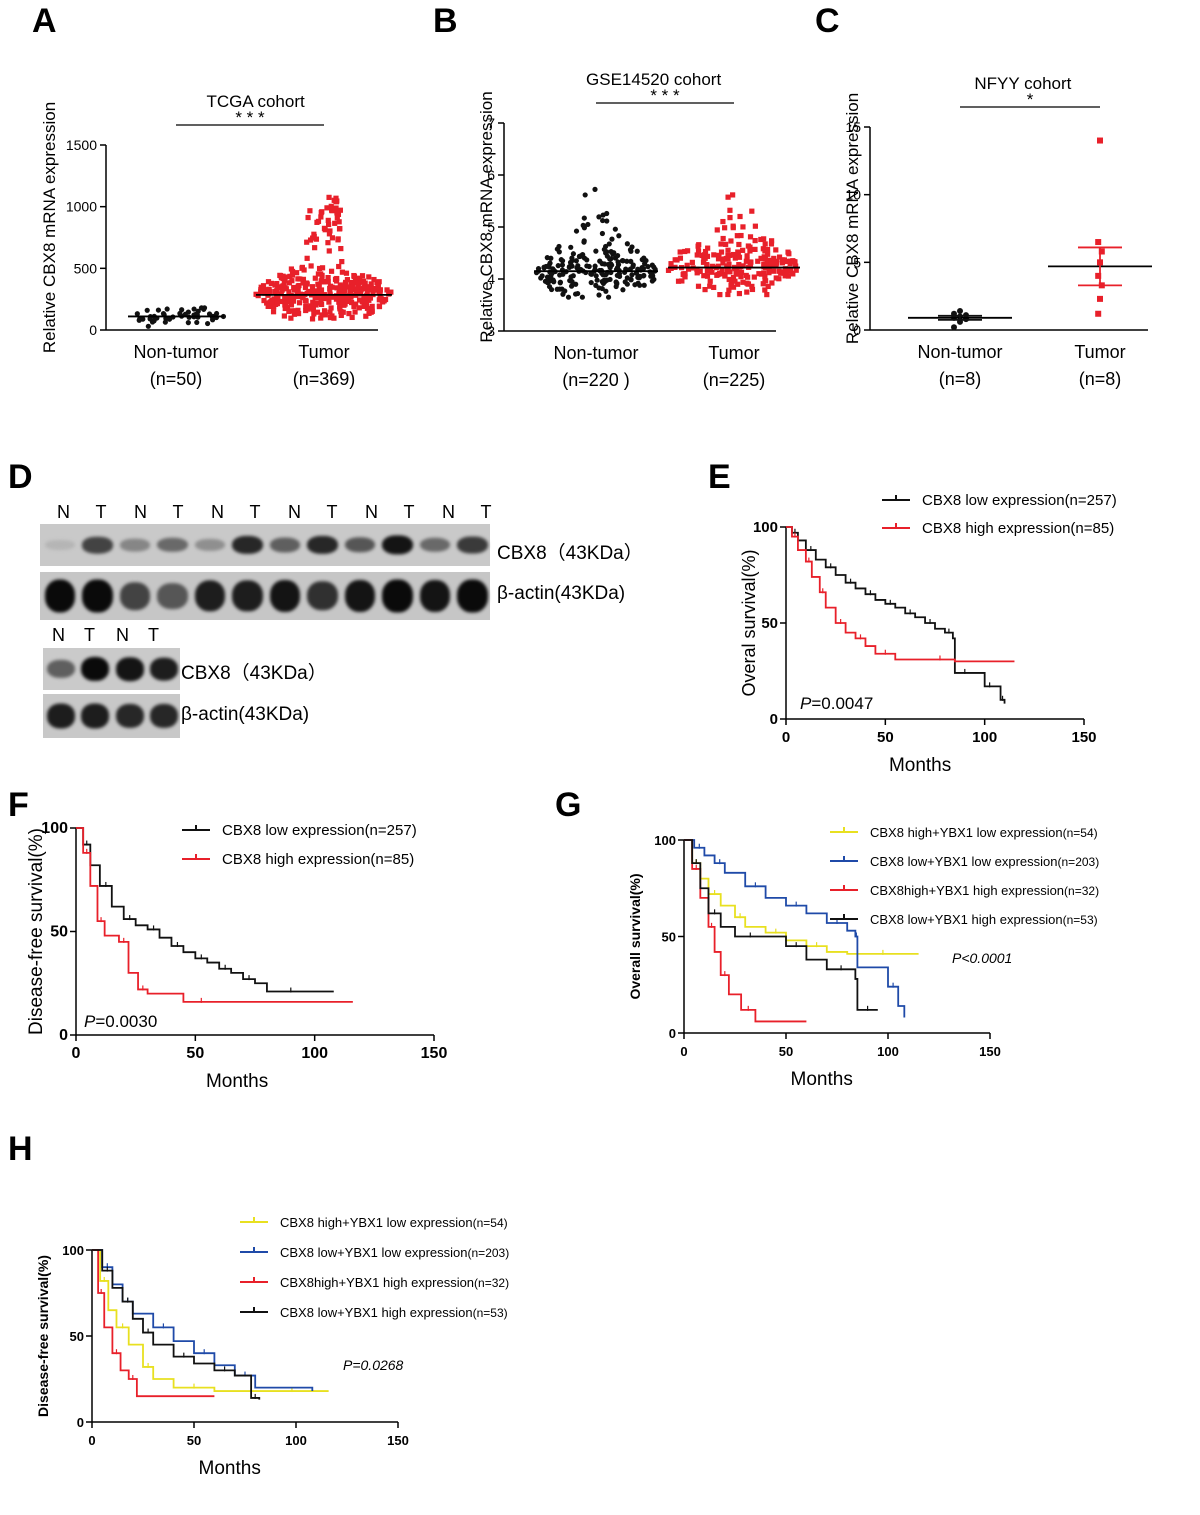 The height and width of the screenshot is (1515, 1200). What do you see at coordinates (568, 805) in the screenshot?
I see `panel-letter-g: G` at bounding box center [568, 805].